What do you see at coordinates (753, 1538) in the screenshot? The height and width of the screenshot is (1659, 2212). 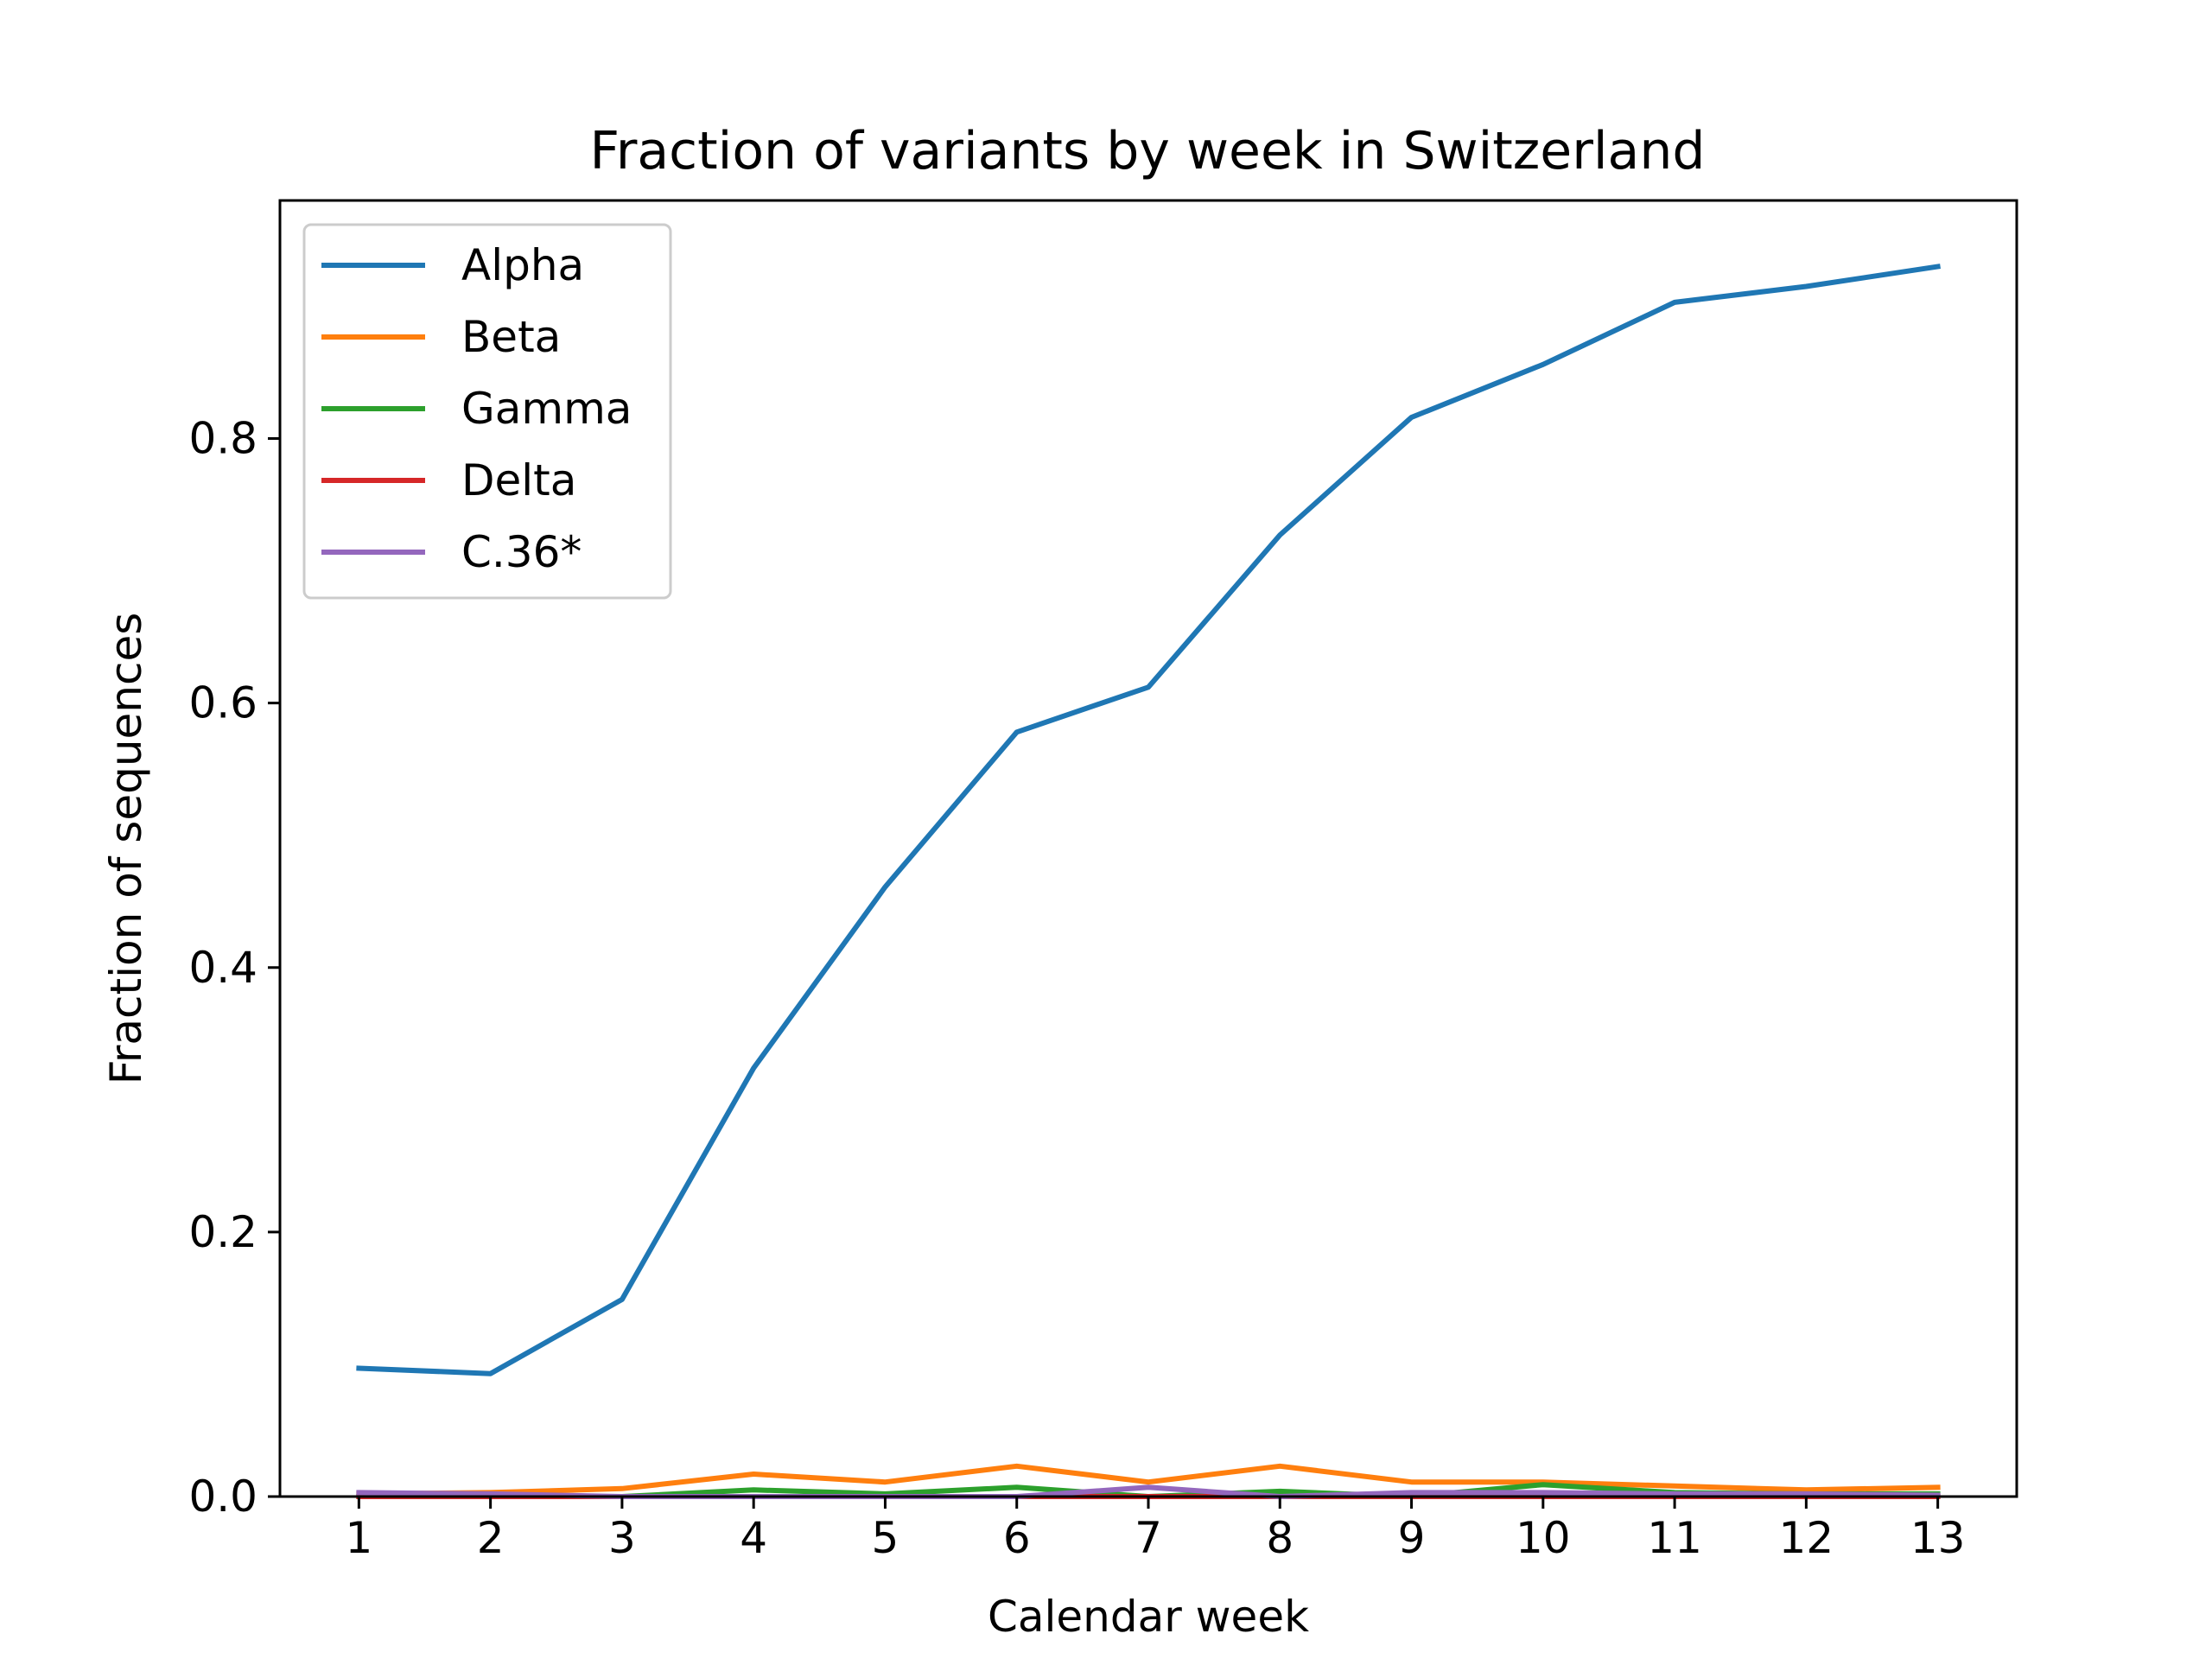 I see `x-tick-label: 4` at bounding box center [753, 1538].